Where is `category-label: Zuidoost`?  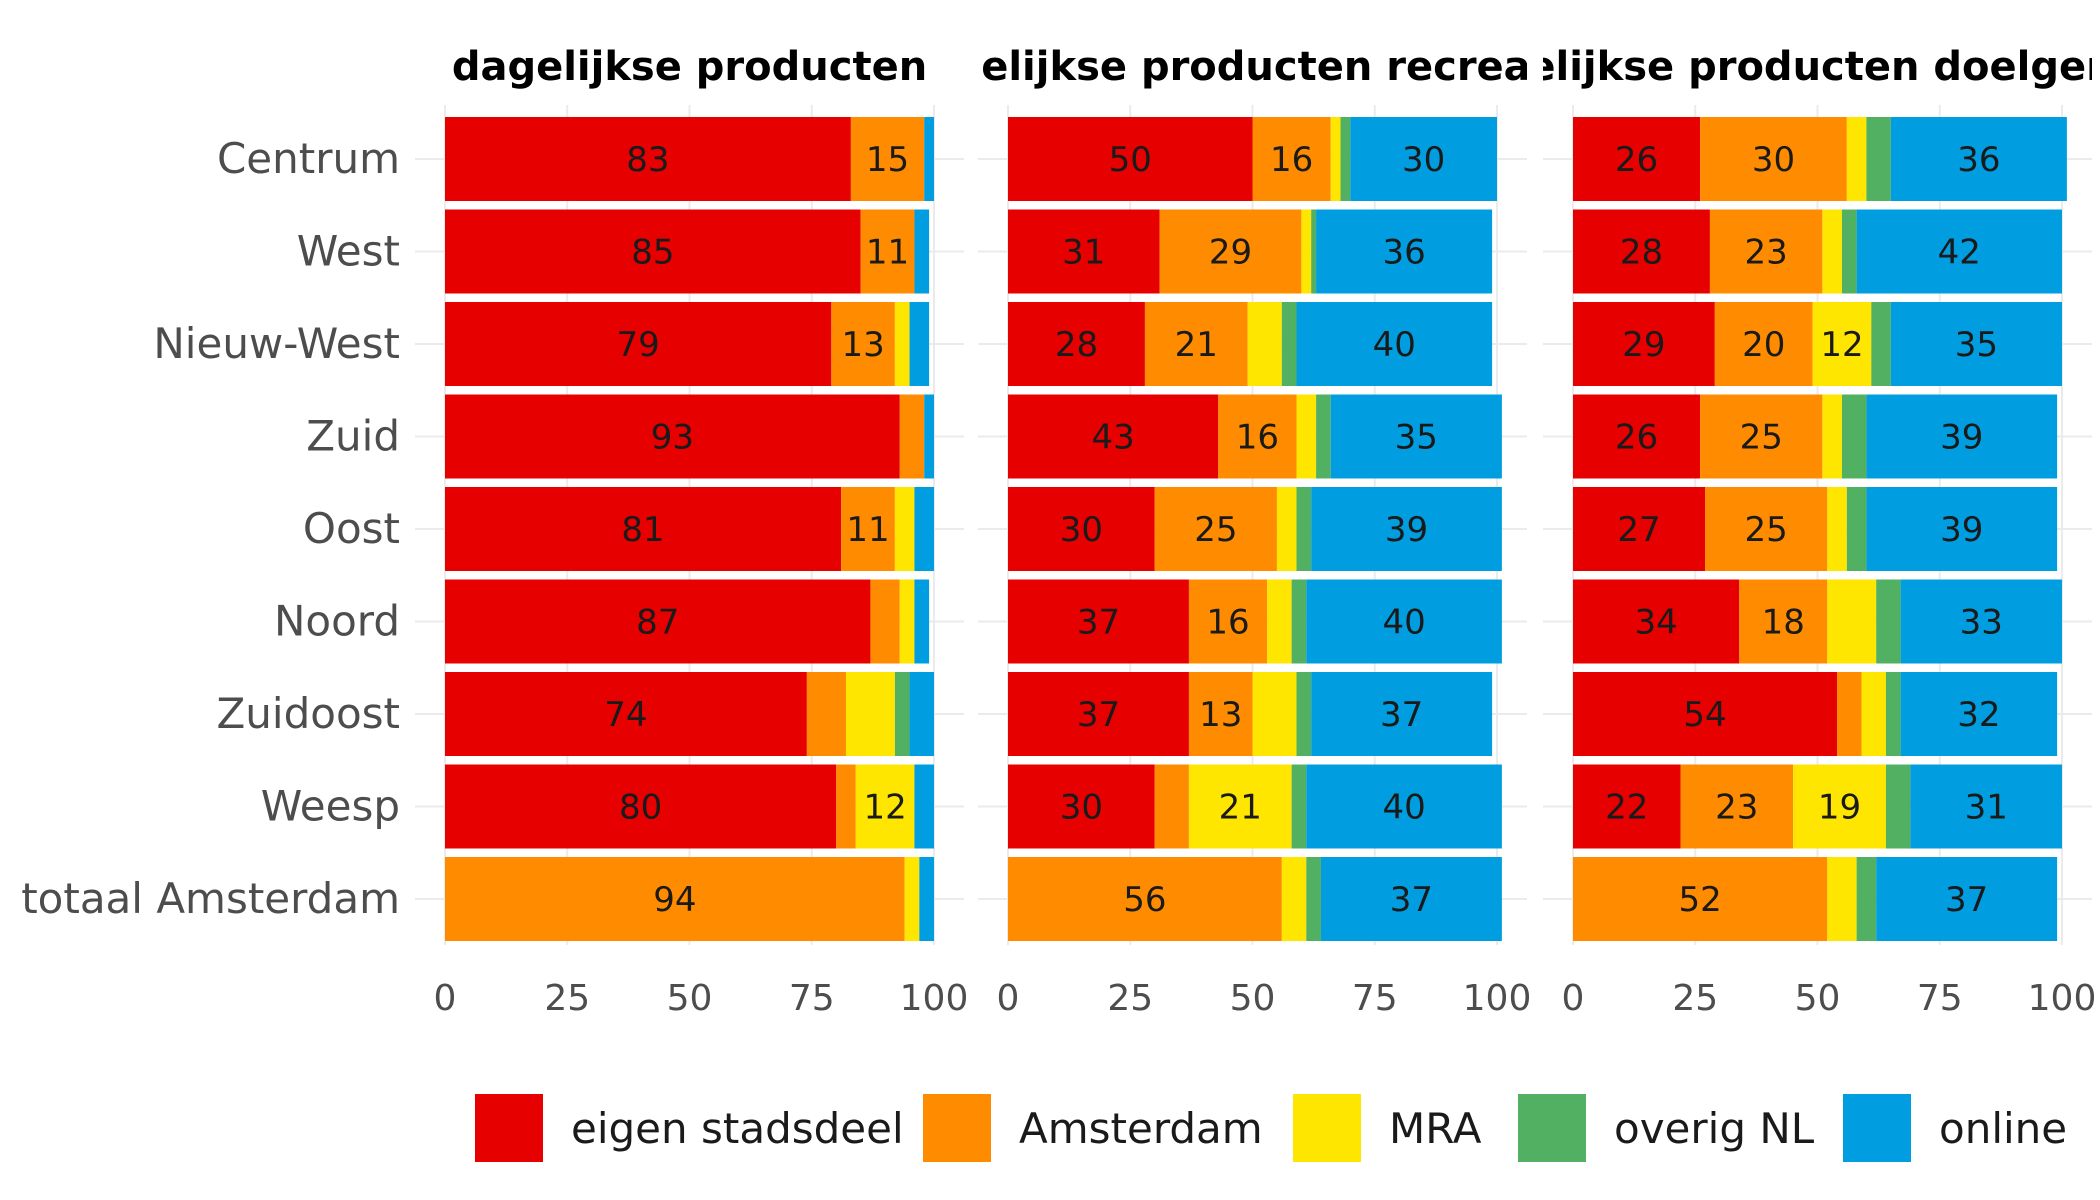
category-label: Zuidoost is located at coordinates (308, 713).